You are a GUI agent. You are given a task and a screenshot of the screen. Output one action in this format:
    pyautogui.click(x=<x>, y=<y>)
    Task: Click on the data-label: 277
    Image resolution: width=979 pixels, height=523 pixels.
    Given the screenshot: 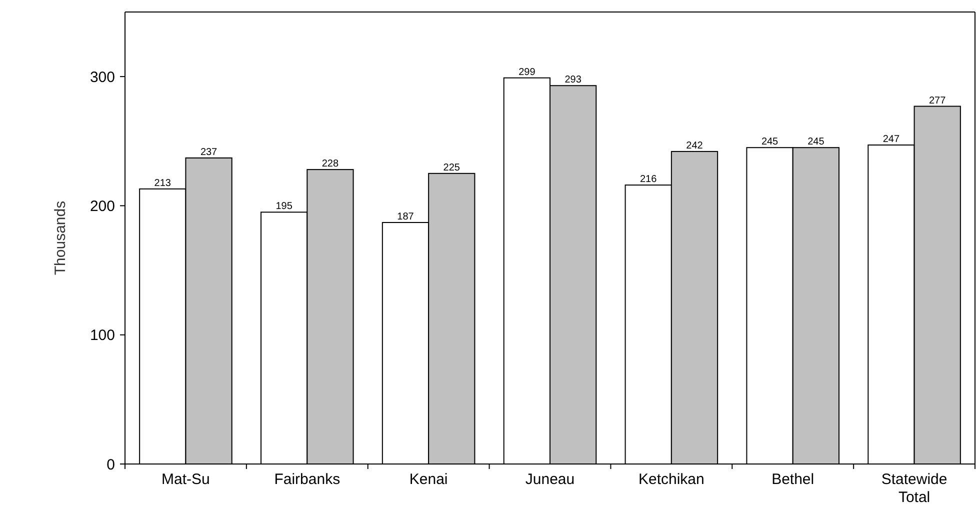 What is the action you would take?
    pyautogui.click(x=937, y=100)
    